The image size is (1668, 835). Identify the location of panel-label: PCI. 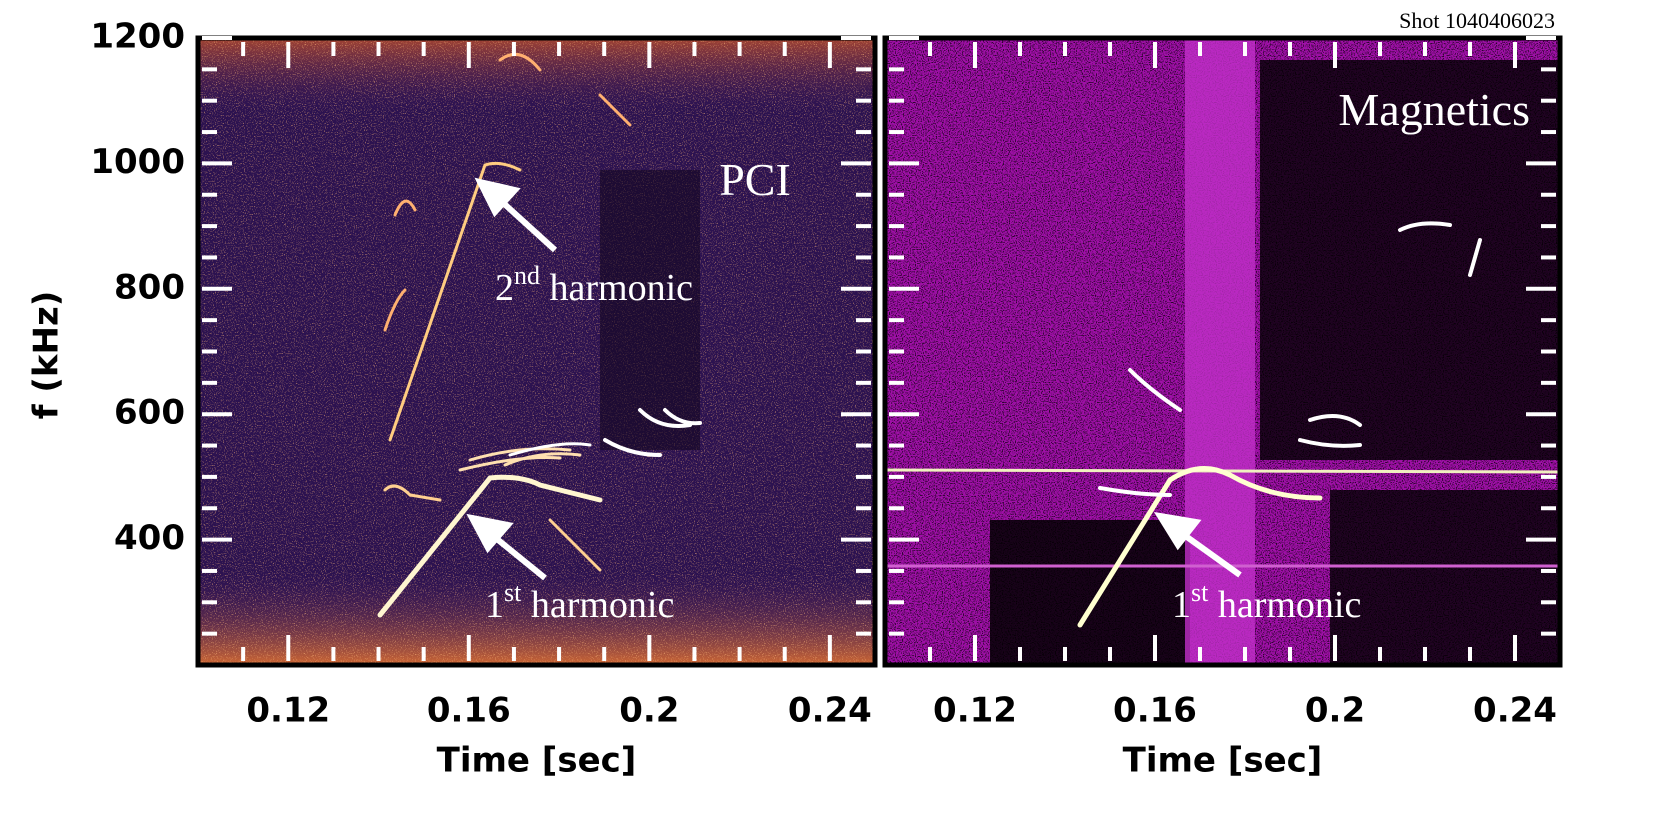
(755, 179).